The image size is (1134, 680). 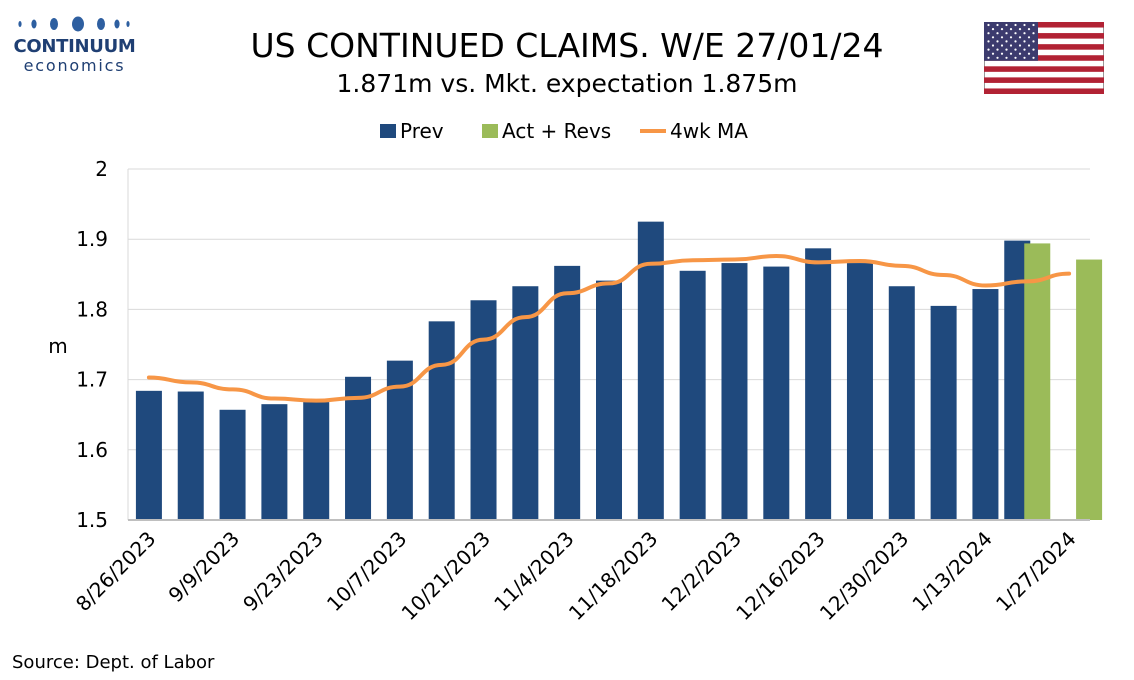 I want to click on x-tick-label: 1/27/2024, so click(x=1035, y=571).